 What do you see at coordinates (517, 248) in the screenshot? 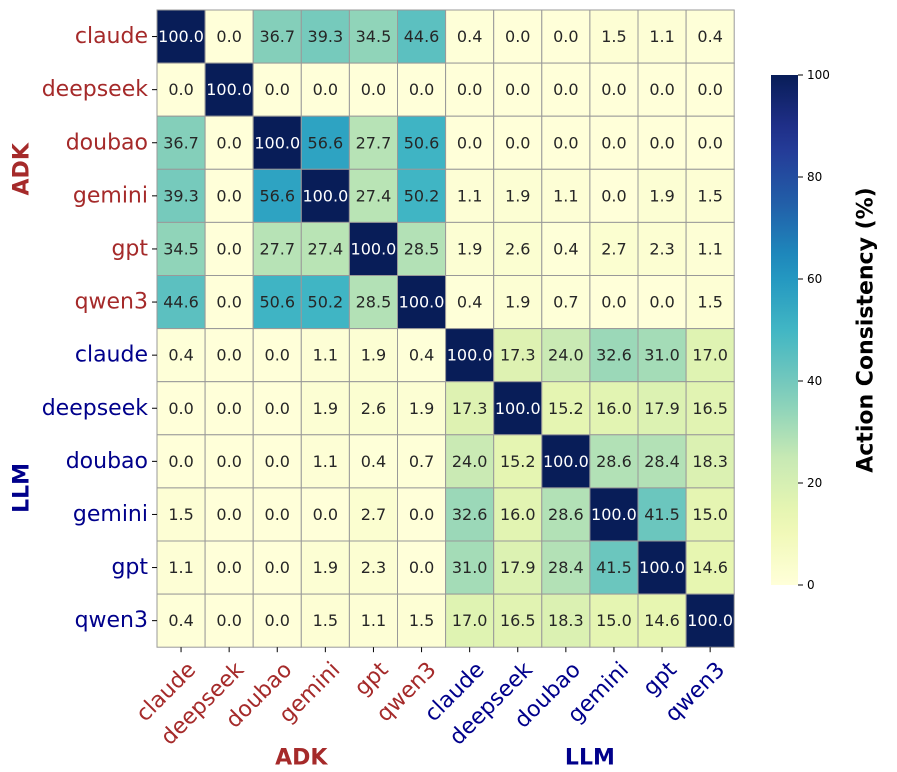
I see `heatmap-cell-value: 2.6` at bounding box center [517, 248].